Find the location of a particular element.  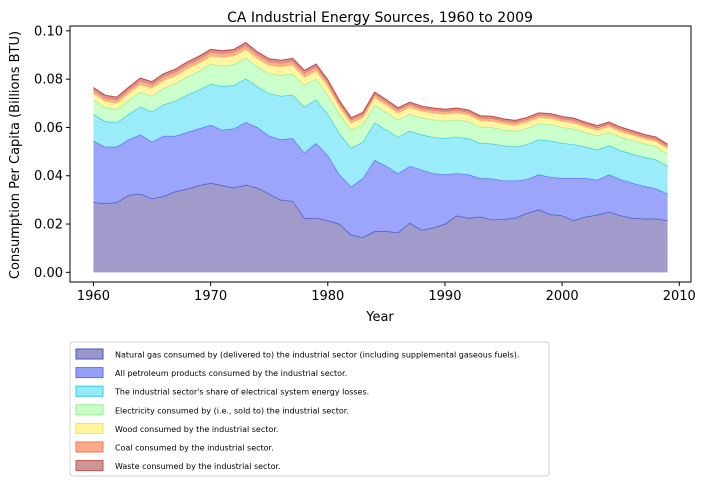

y-tick-label: 0.06 is located at coordinates (48, 128).